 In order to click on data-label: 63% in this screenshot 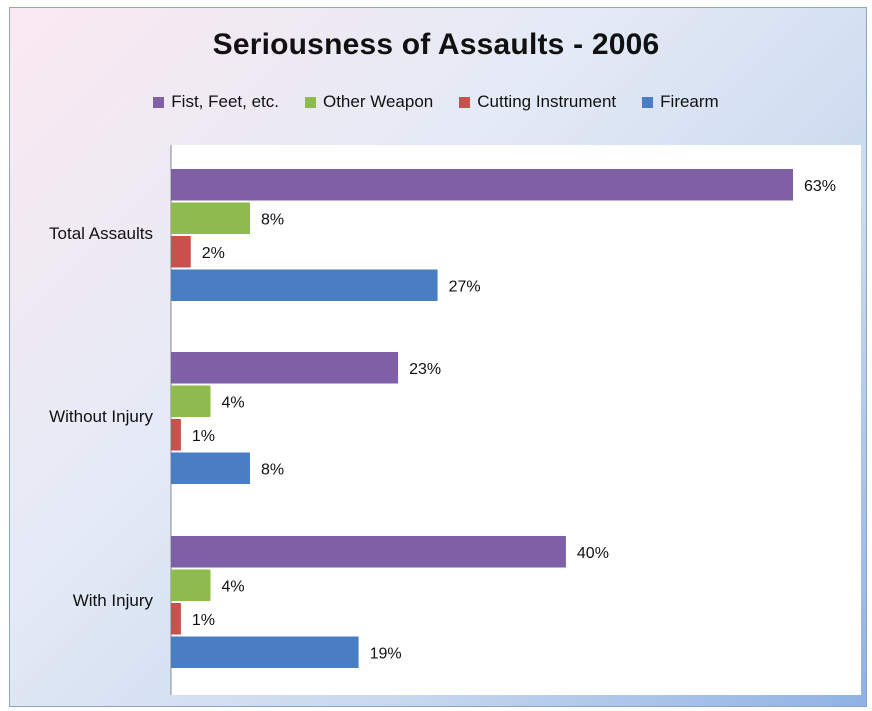, I will do `click(820, 186)`.